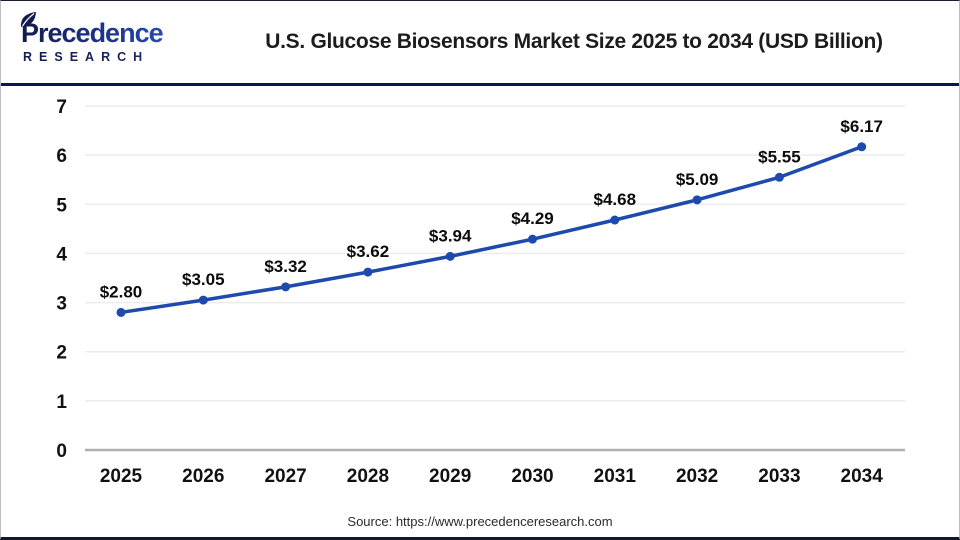 The image size is (960, 540). Describe the element at coordinates (450, 476) in the screenshot. I see `x-axis-tick-label: 2029` at that location.